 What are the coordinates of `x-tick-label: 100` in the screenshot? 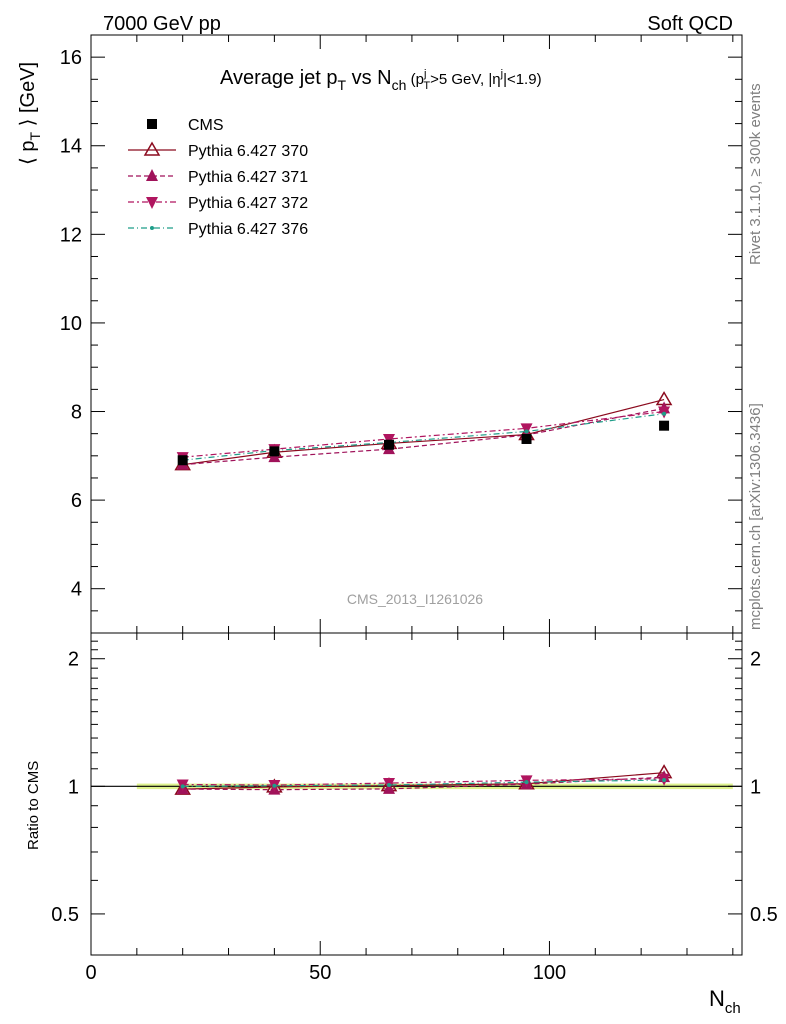 It's located at (549, 973).